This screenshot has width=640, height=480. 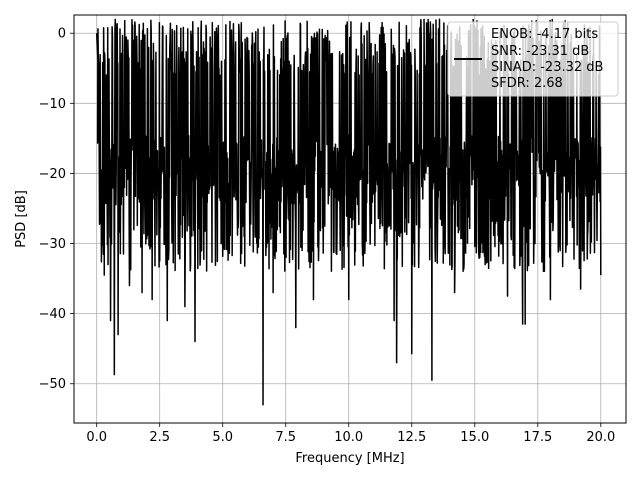 I want to click on x-tick-label: 7.5, so click(x=285, y=437).